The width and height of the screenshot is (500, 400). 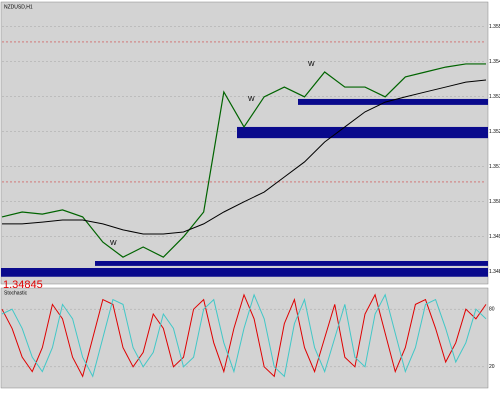 What do you see at coordinates (494, 237) in the screenshot?
I see `y-tick-label: 1.3495` at bounding box center [494, 237].